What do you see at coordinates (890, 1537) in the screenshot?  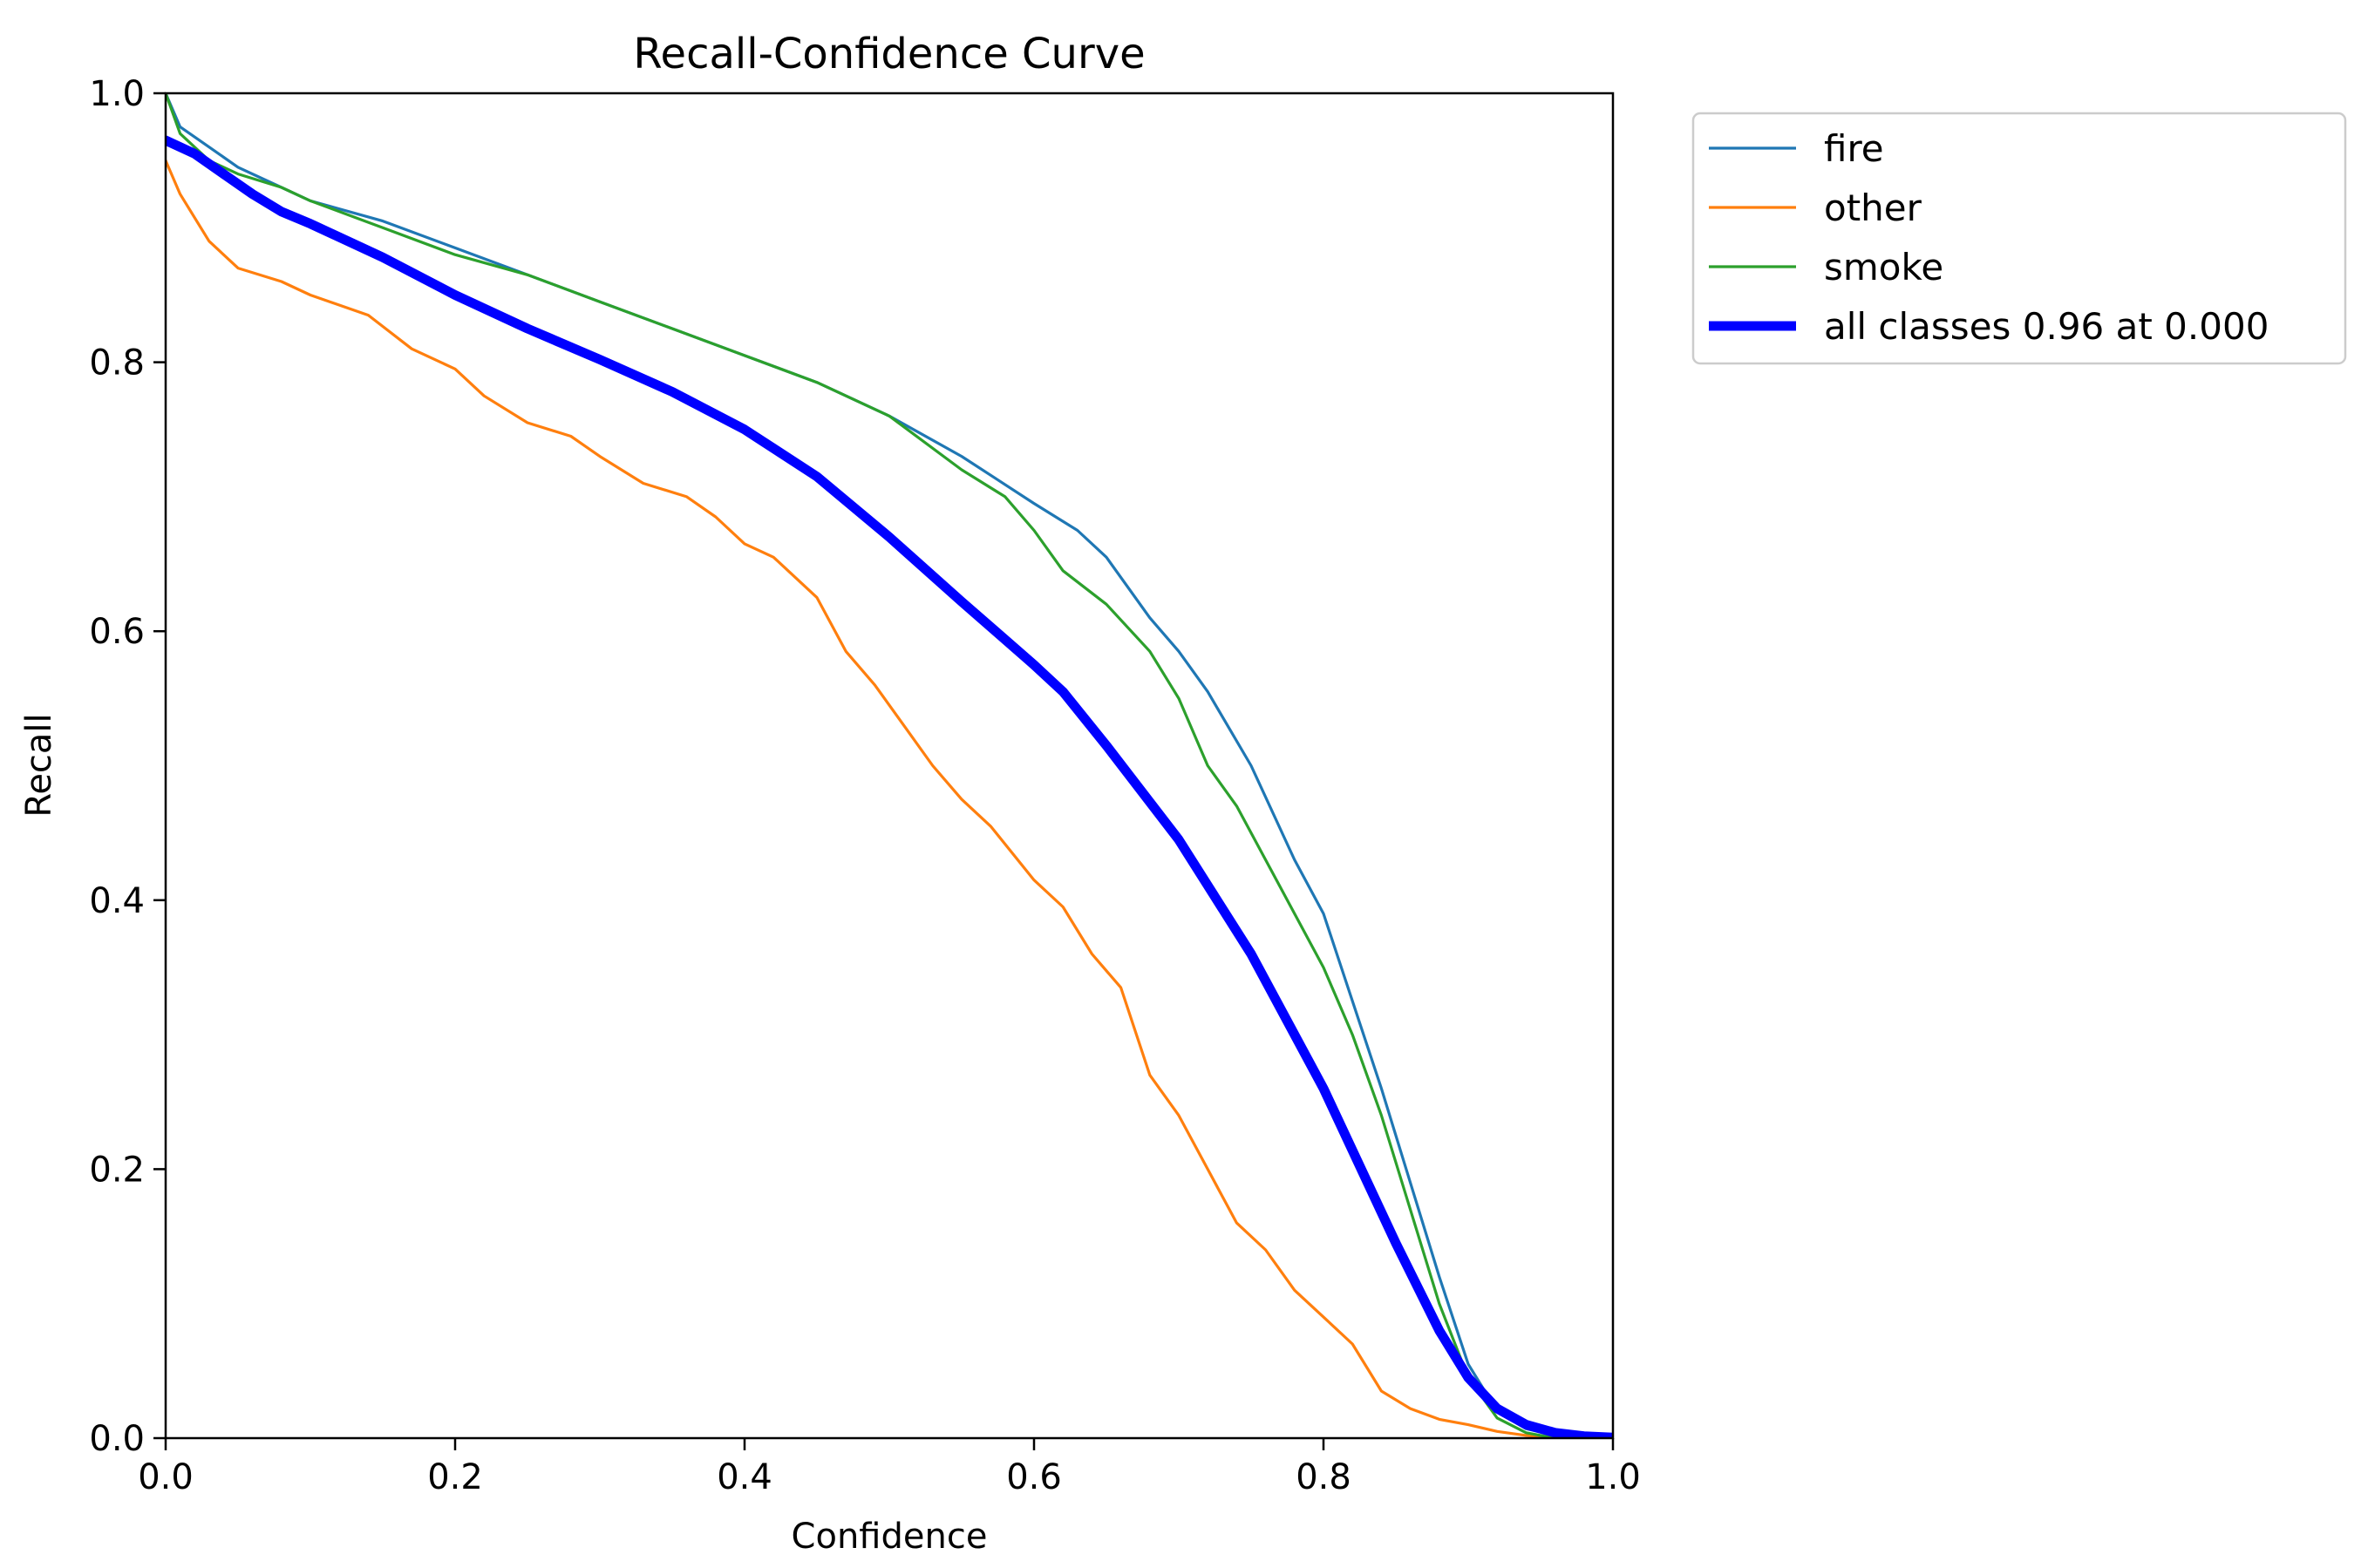 I see `x-axis-label: Confidence` at bounding box center [890, 1537].